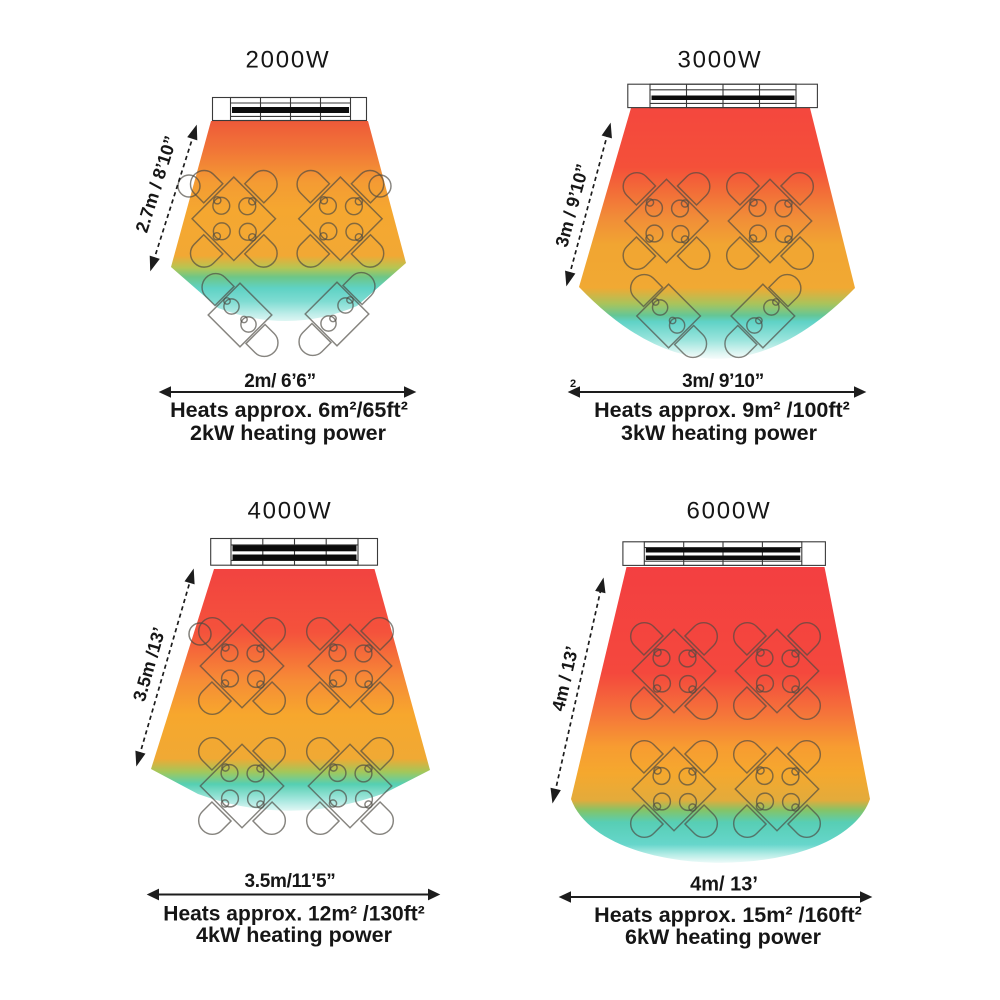 The image size is (1000, 1000). I want to click on svg-text: Heats approx. 9m² /100ft², so click(722, 410).